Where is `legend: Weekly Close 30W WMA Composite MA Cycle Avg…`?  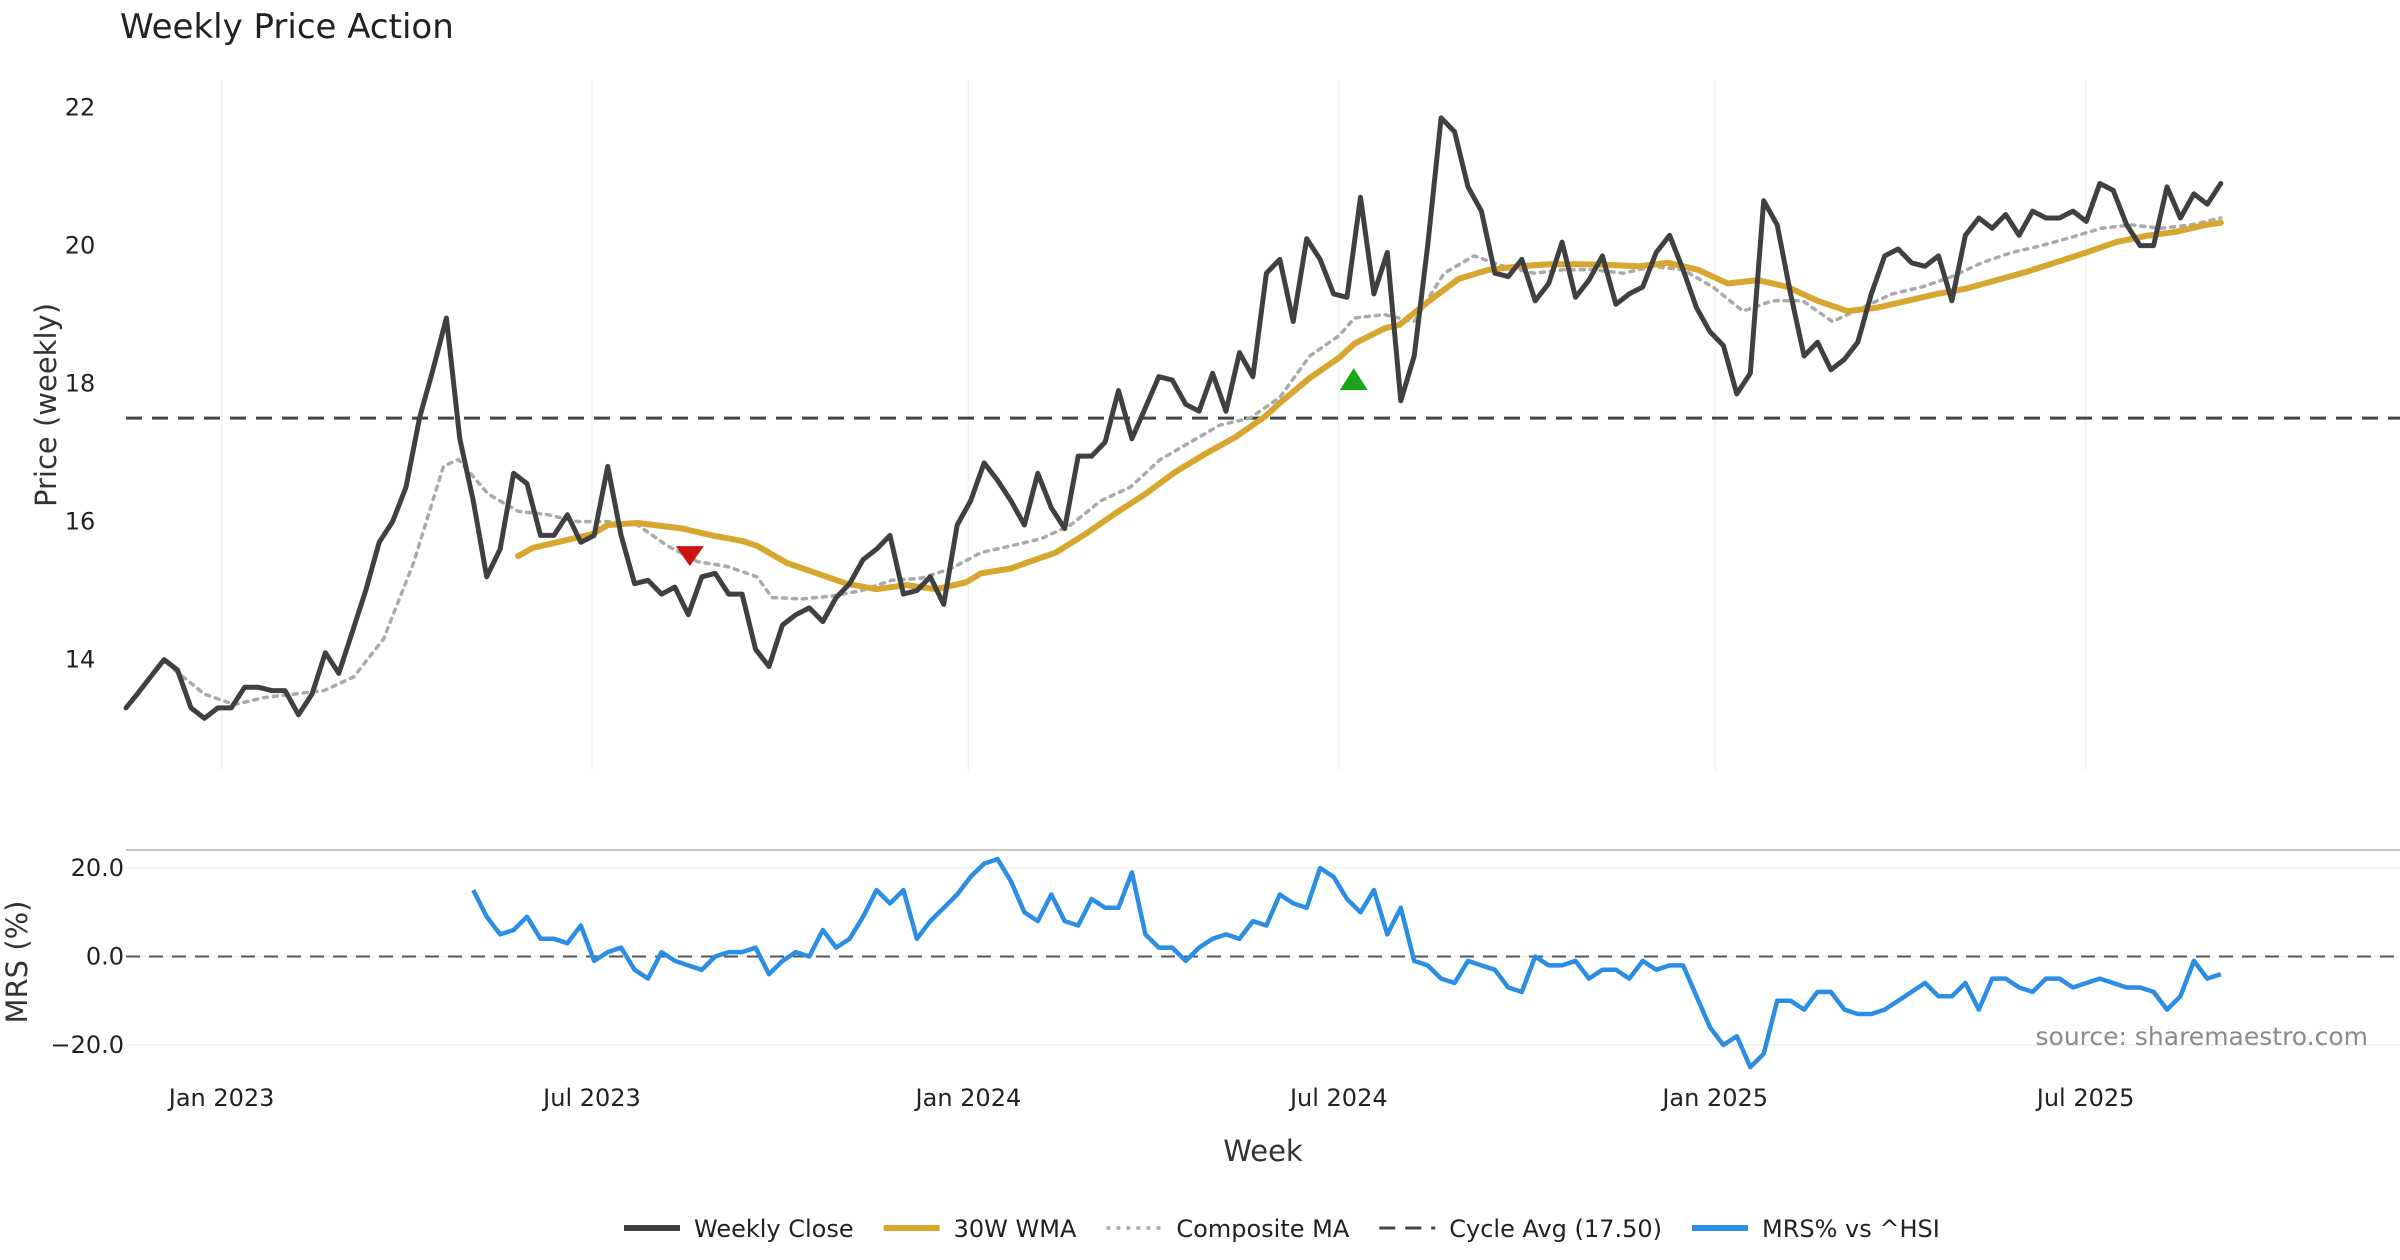 legend: Weekly Close 30W WMA Composite MA Cycle Avg… is located at coordinates (1282, 1229).